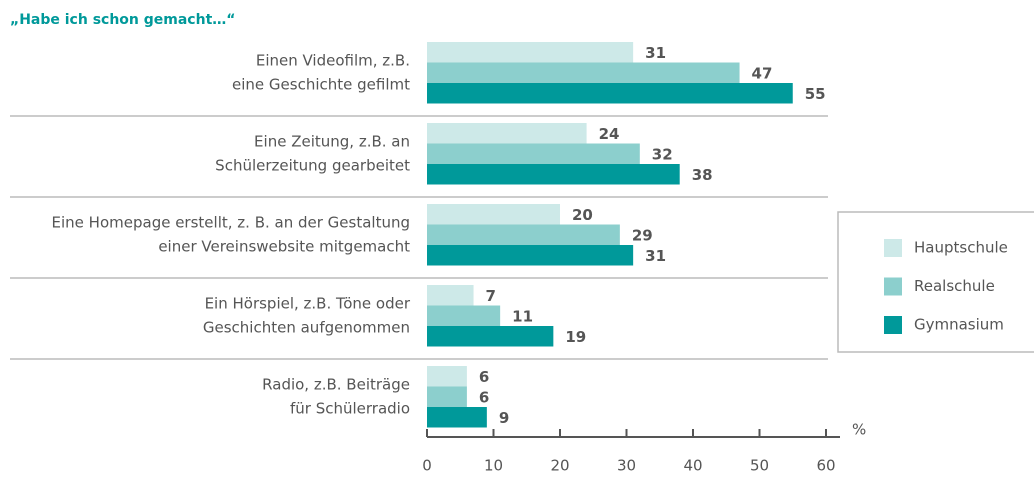 This screenshot has width=1034, height=477. Describe the element at coordinates (491, 296) in the screenshot. I see `value-label: 7` at that location.